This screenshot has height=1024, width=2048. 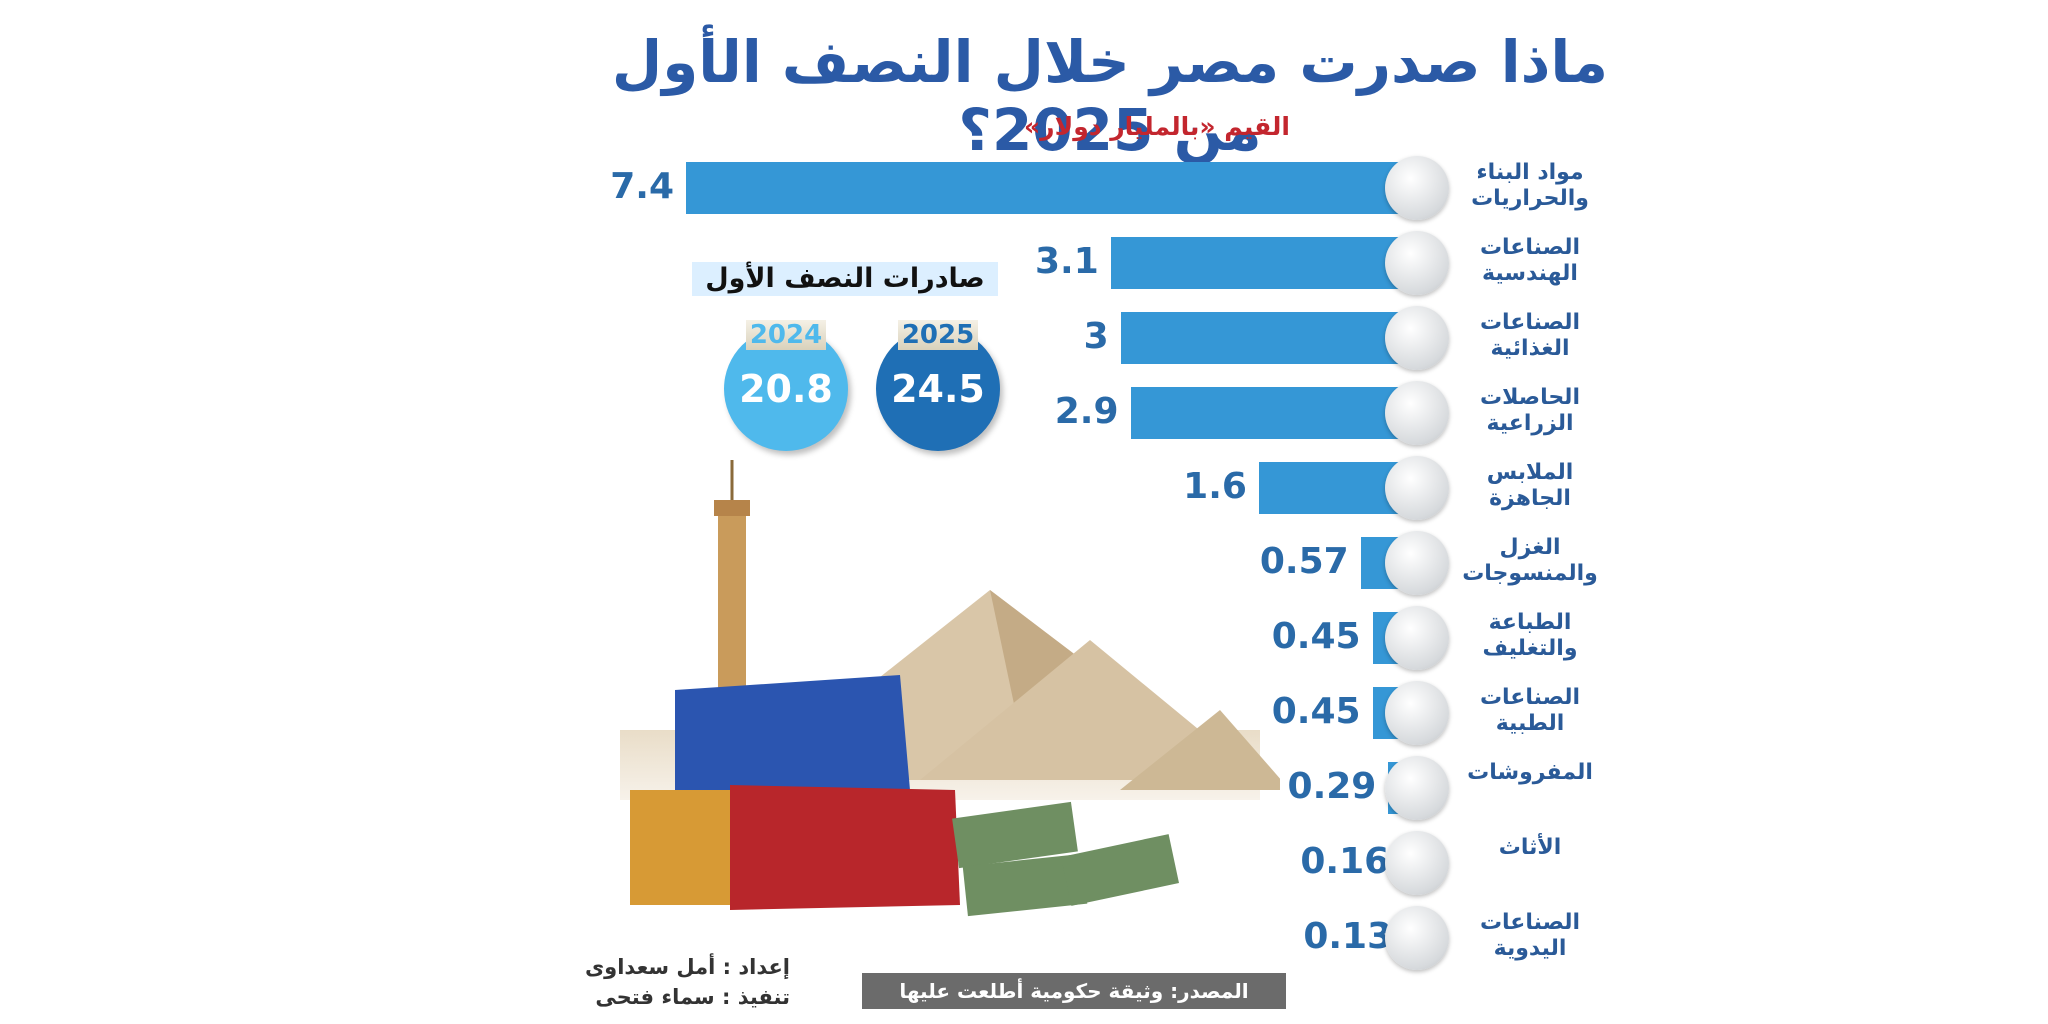 What do you see at coordinates (1110, 96) in the screenshot?
I see `chart-title: ماذا صدرت مصر خلال النصف الأول من 2025؟` at bounding box center [1110, 96].